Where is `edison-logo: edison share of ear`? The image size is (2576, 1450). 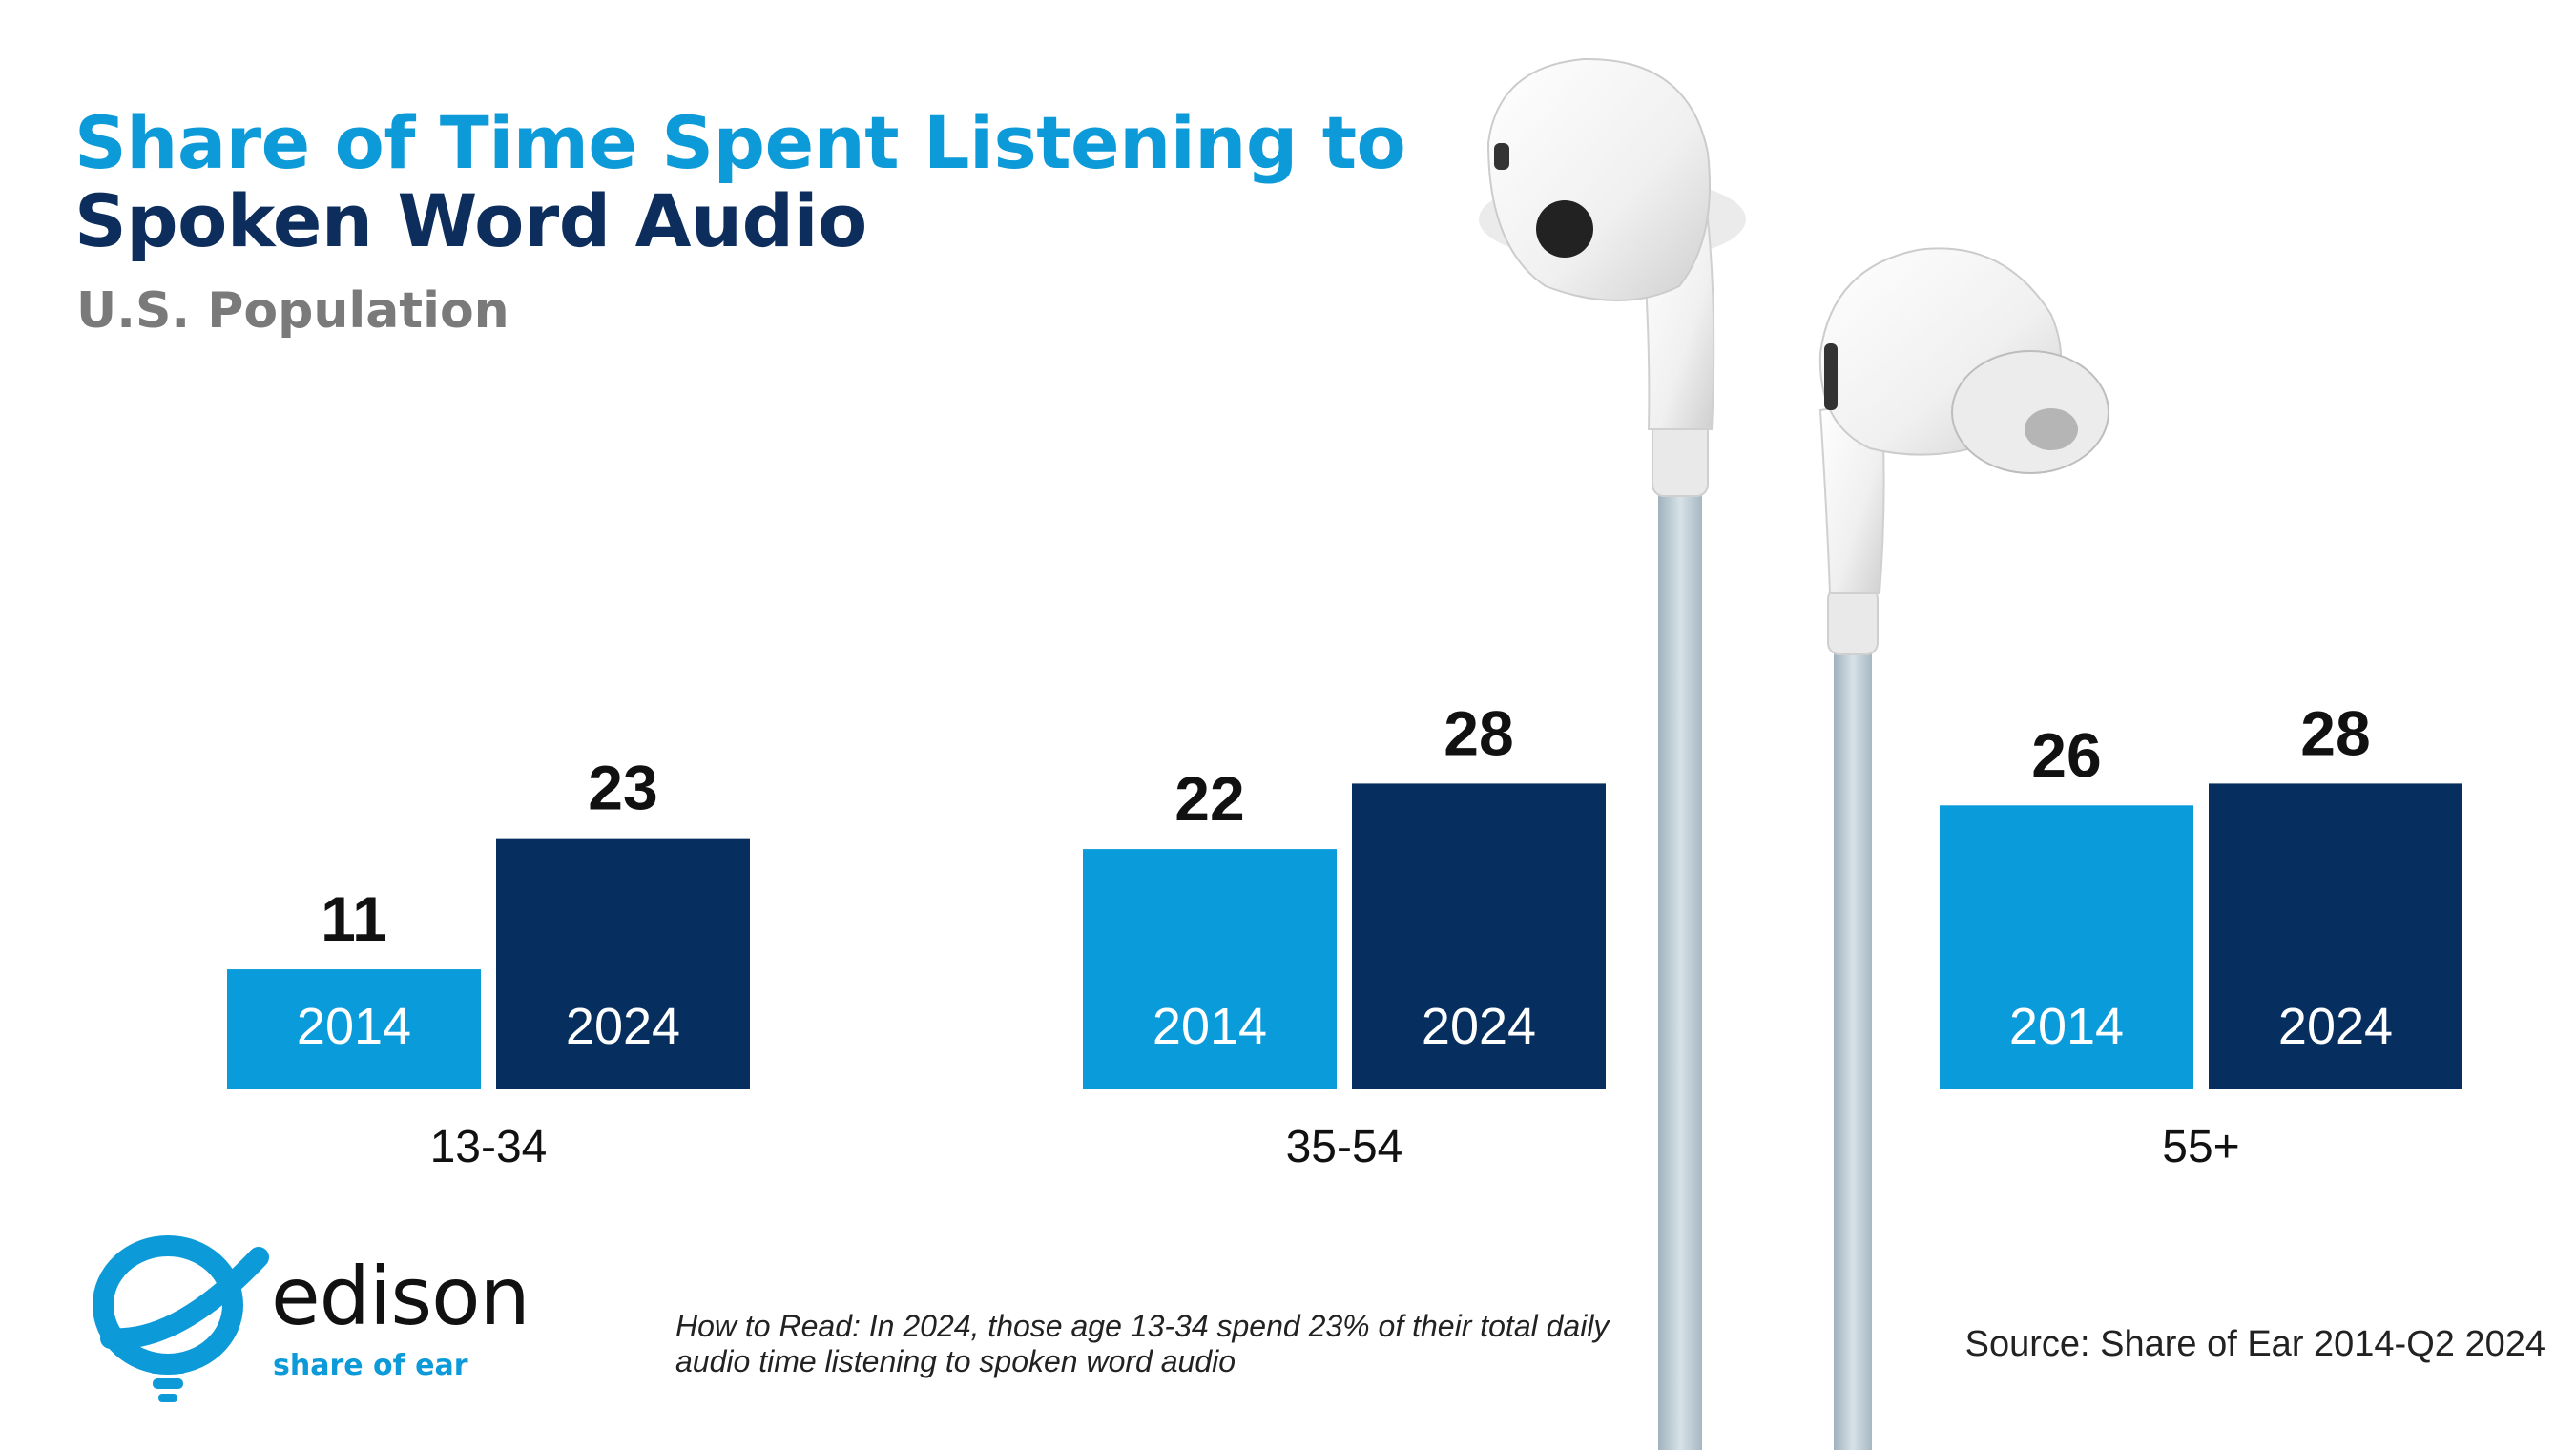 edison-logo: edison share of ear is located at coordinates (340, 1319).